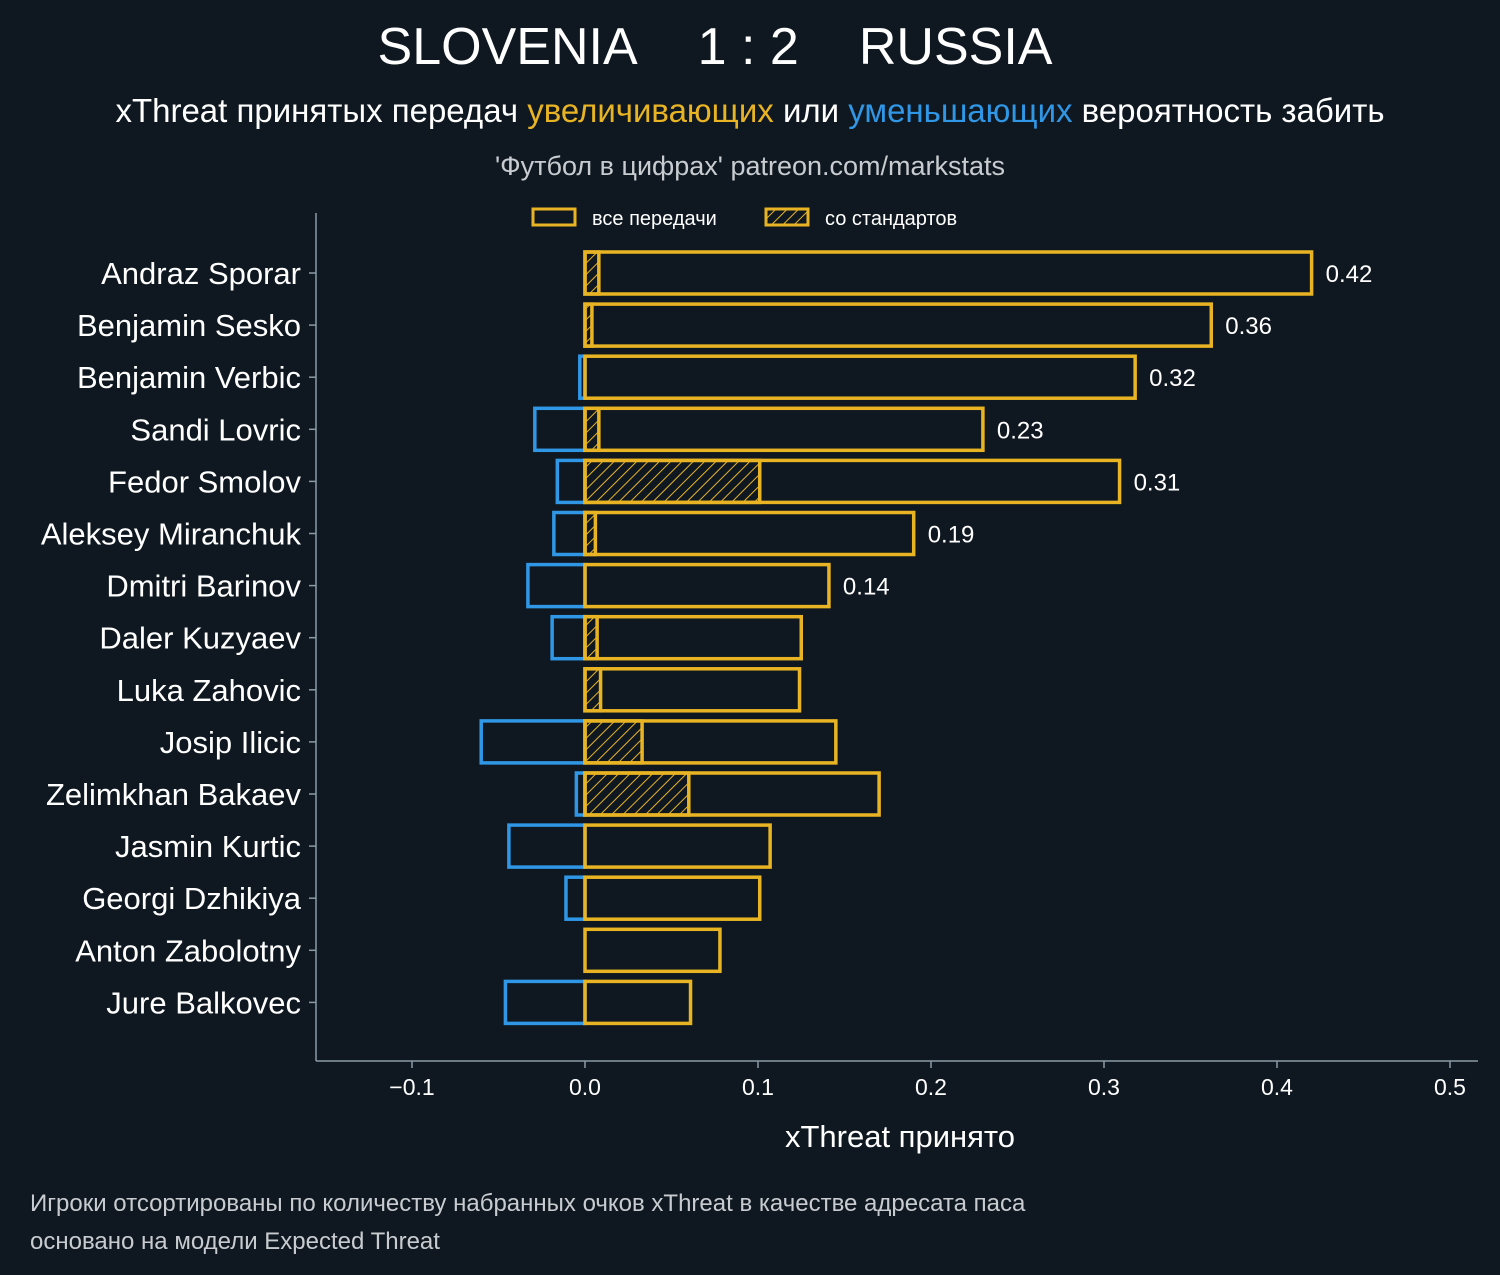 The image size is (1500, 1275). What do you see at coordinates (900, 1136) in the screenshot?
I see `x-axis-label: xThreat принято` at bounding box center [900, 1136].